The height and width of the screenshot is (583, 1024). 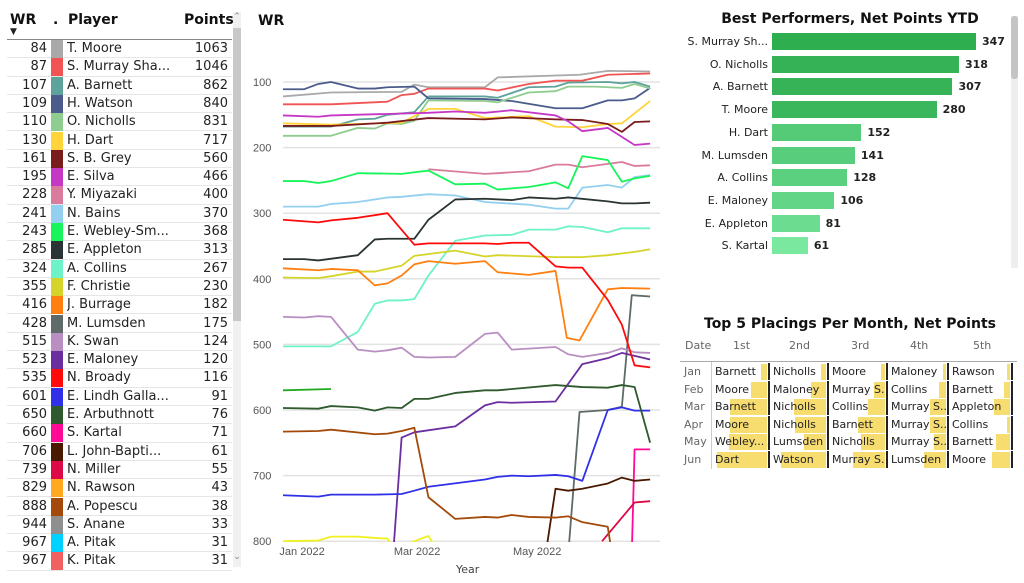 What do you see at coordinates (23, 20) in the screenshot?
I see `header-wr: WR` at bounding box center [23, 20].